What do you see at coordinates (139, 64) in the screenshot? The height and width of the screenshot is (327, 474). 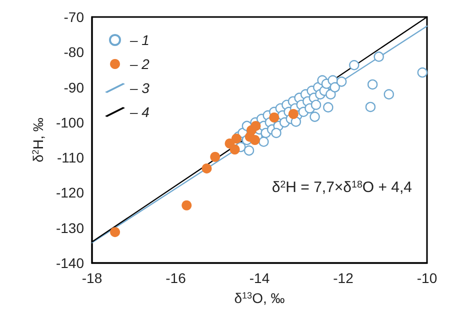 I see `legend-label: – 2` at bounding box center [139, 64].